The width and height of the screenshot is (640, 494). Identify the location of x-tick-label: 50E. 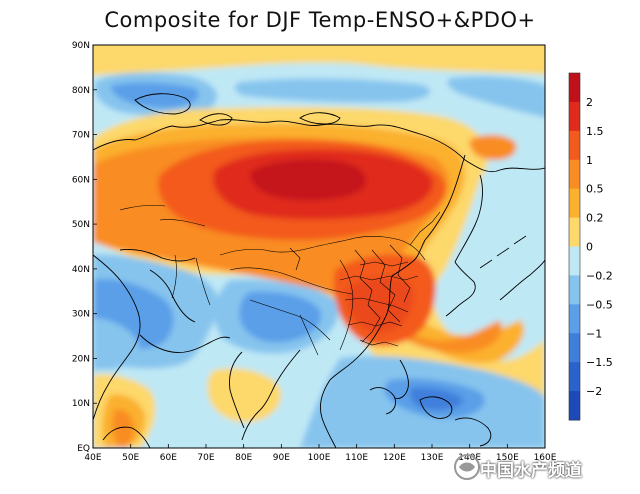
(130, 458).